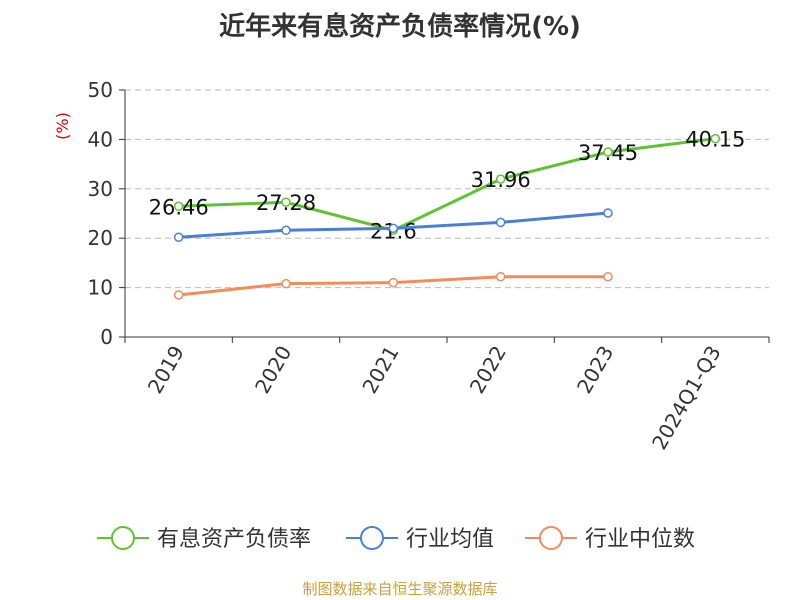 Image resolution: width=800 pixels, height=600 pixels. I want to click on y-tick-label: 50, so click(100, 90).